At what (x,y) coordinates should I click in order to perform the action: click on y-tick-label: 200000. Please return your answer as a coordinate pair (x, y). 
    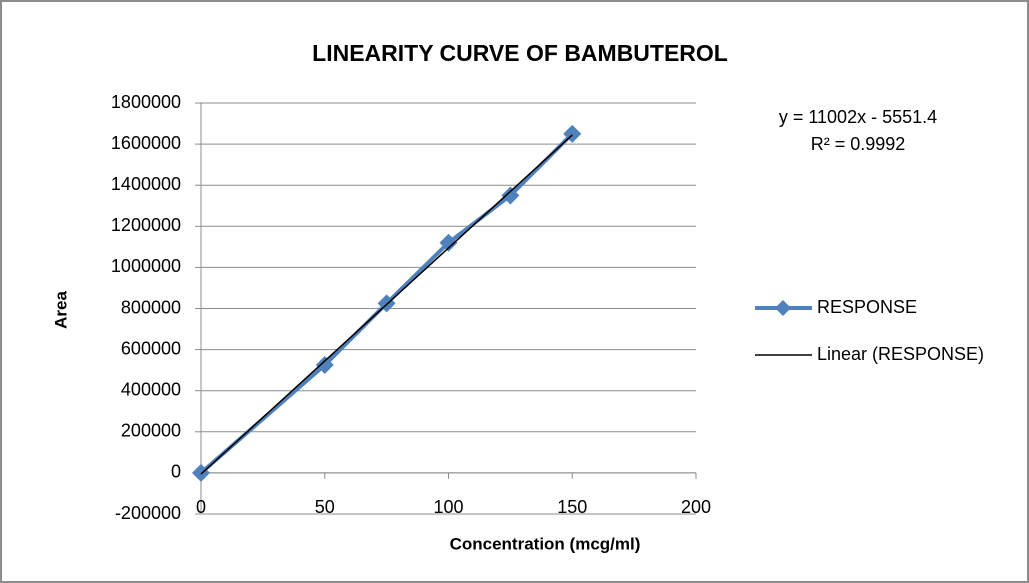
    Looking at the image, I should click on (151, 431).